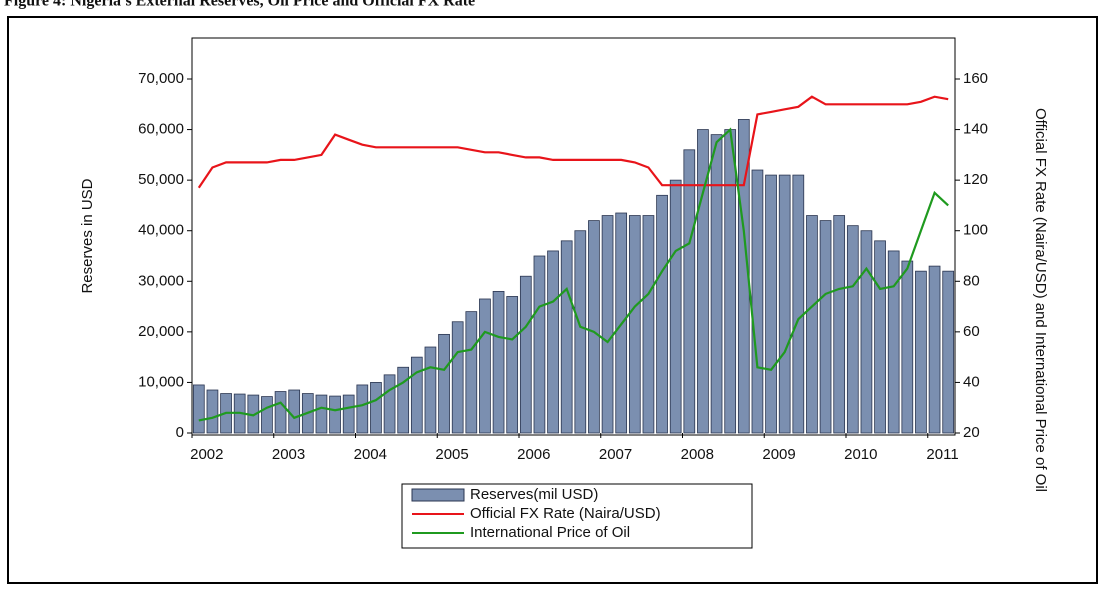 This screenshot has height=593, width=1104. I want to click on x-tick-label: 2011, so click(942, 454).